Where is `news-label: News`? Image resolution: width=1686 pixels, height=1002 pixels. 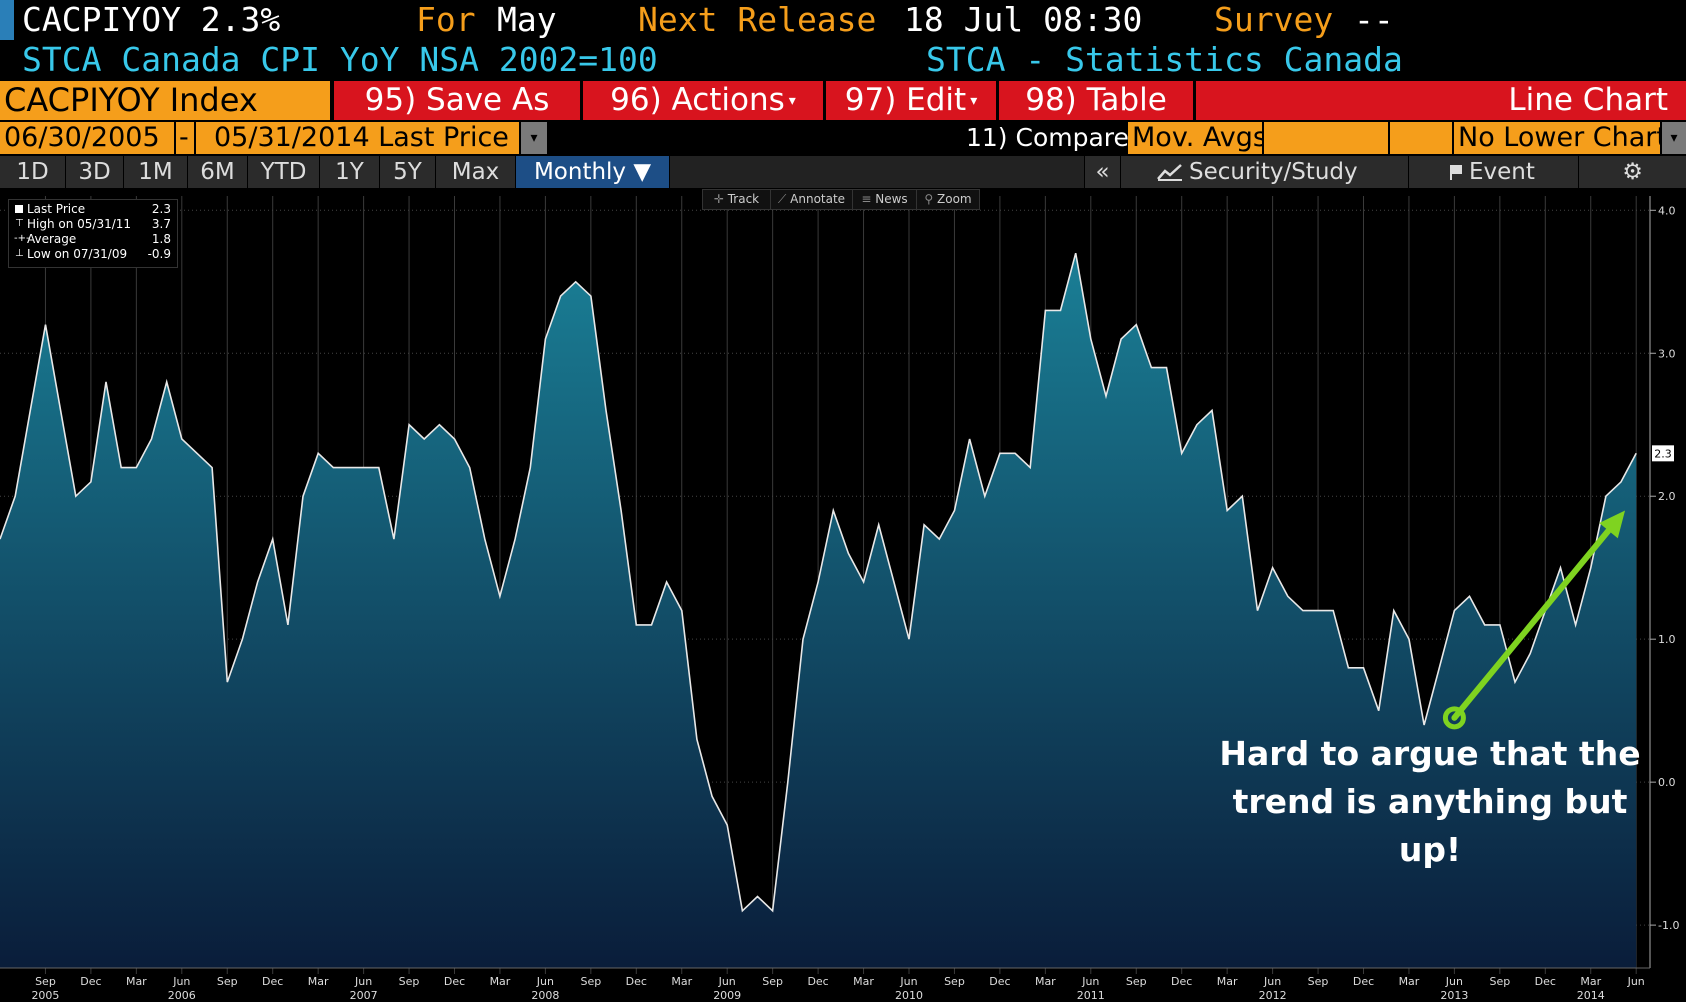 news-label: News is located at coordinates (891, 199).